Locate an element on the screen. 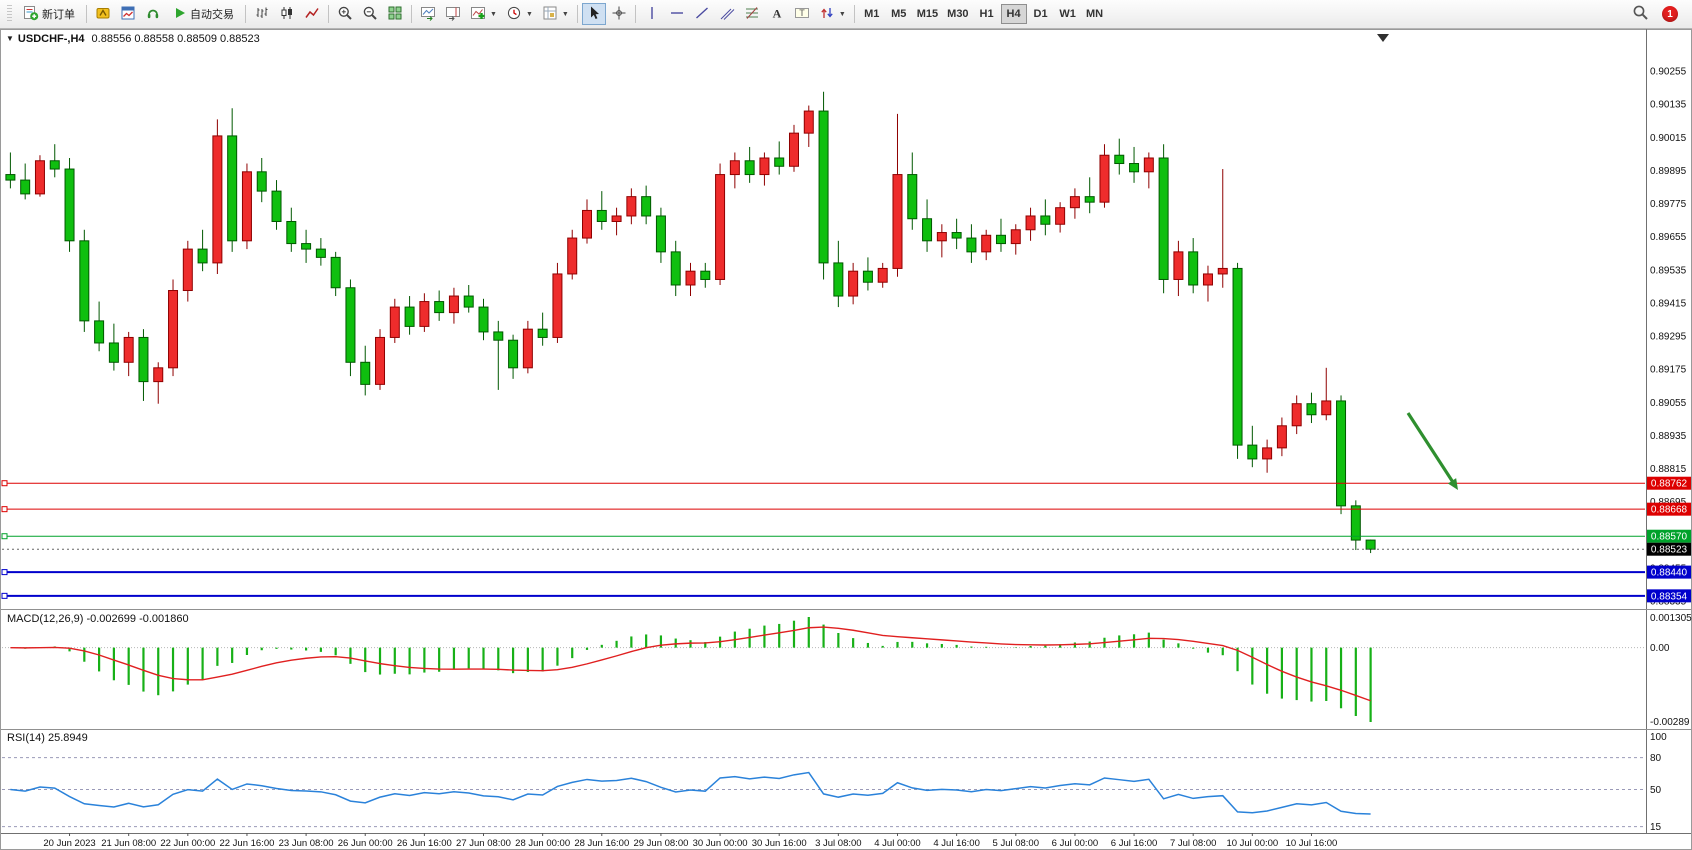  templates-button: ▼ is located at coordinates (555, 14).